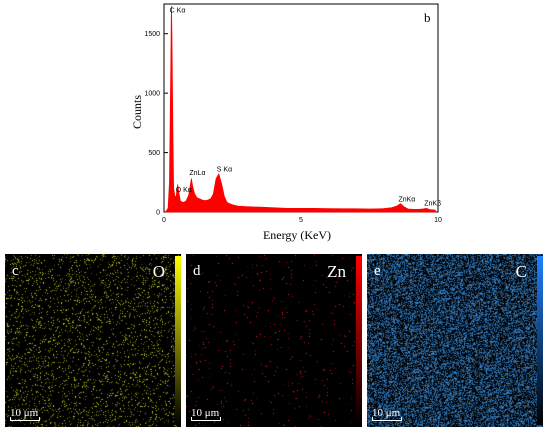  What do you see at coordinates (15, 271) in the screenshot?
I see `panel-label: c` at bounding box center [15, 271].